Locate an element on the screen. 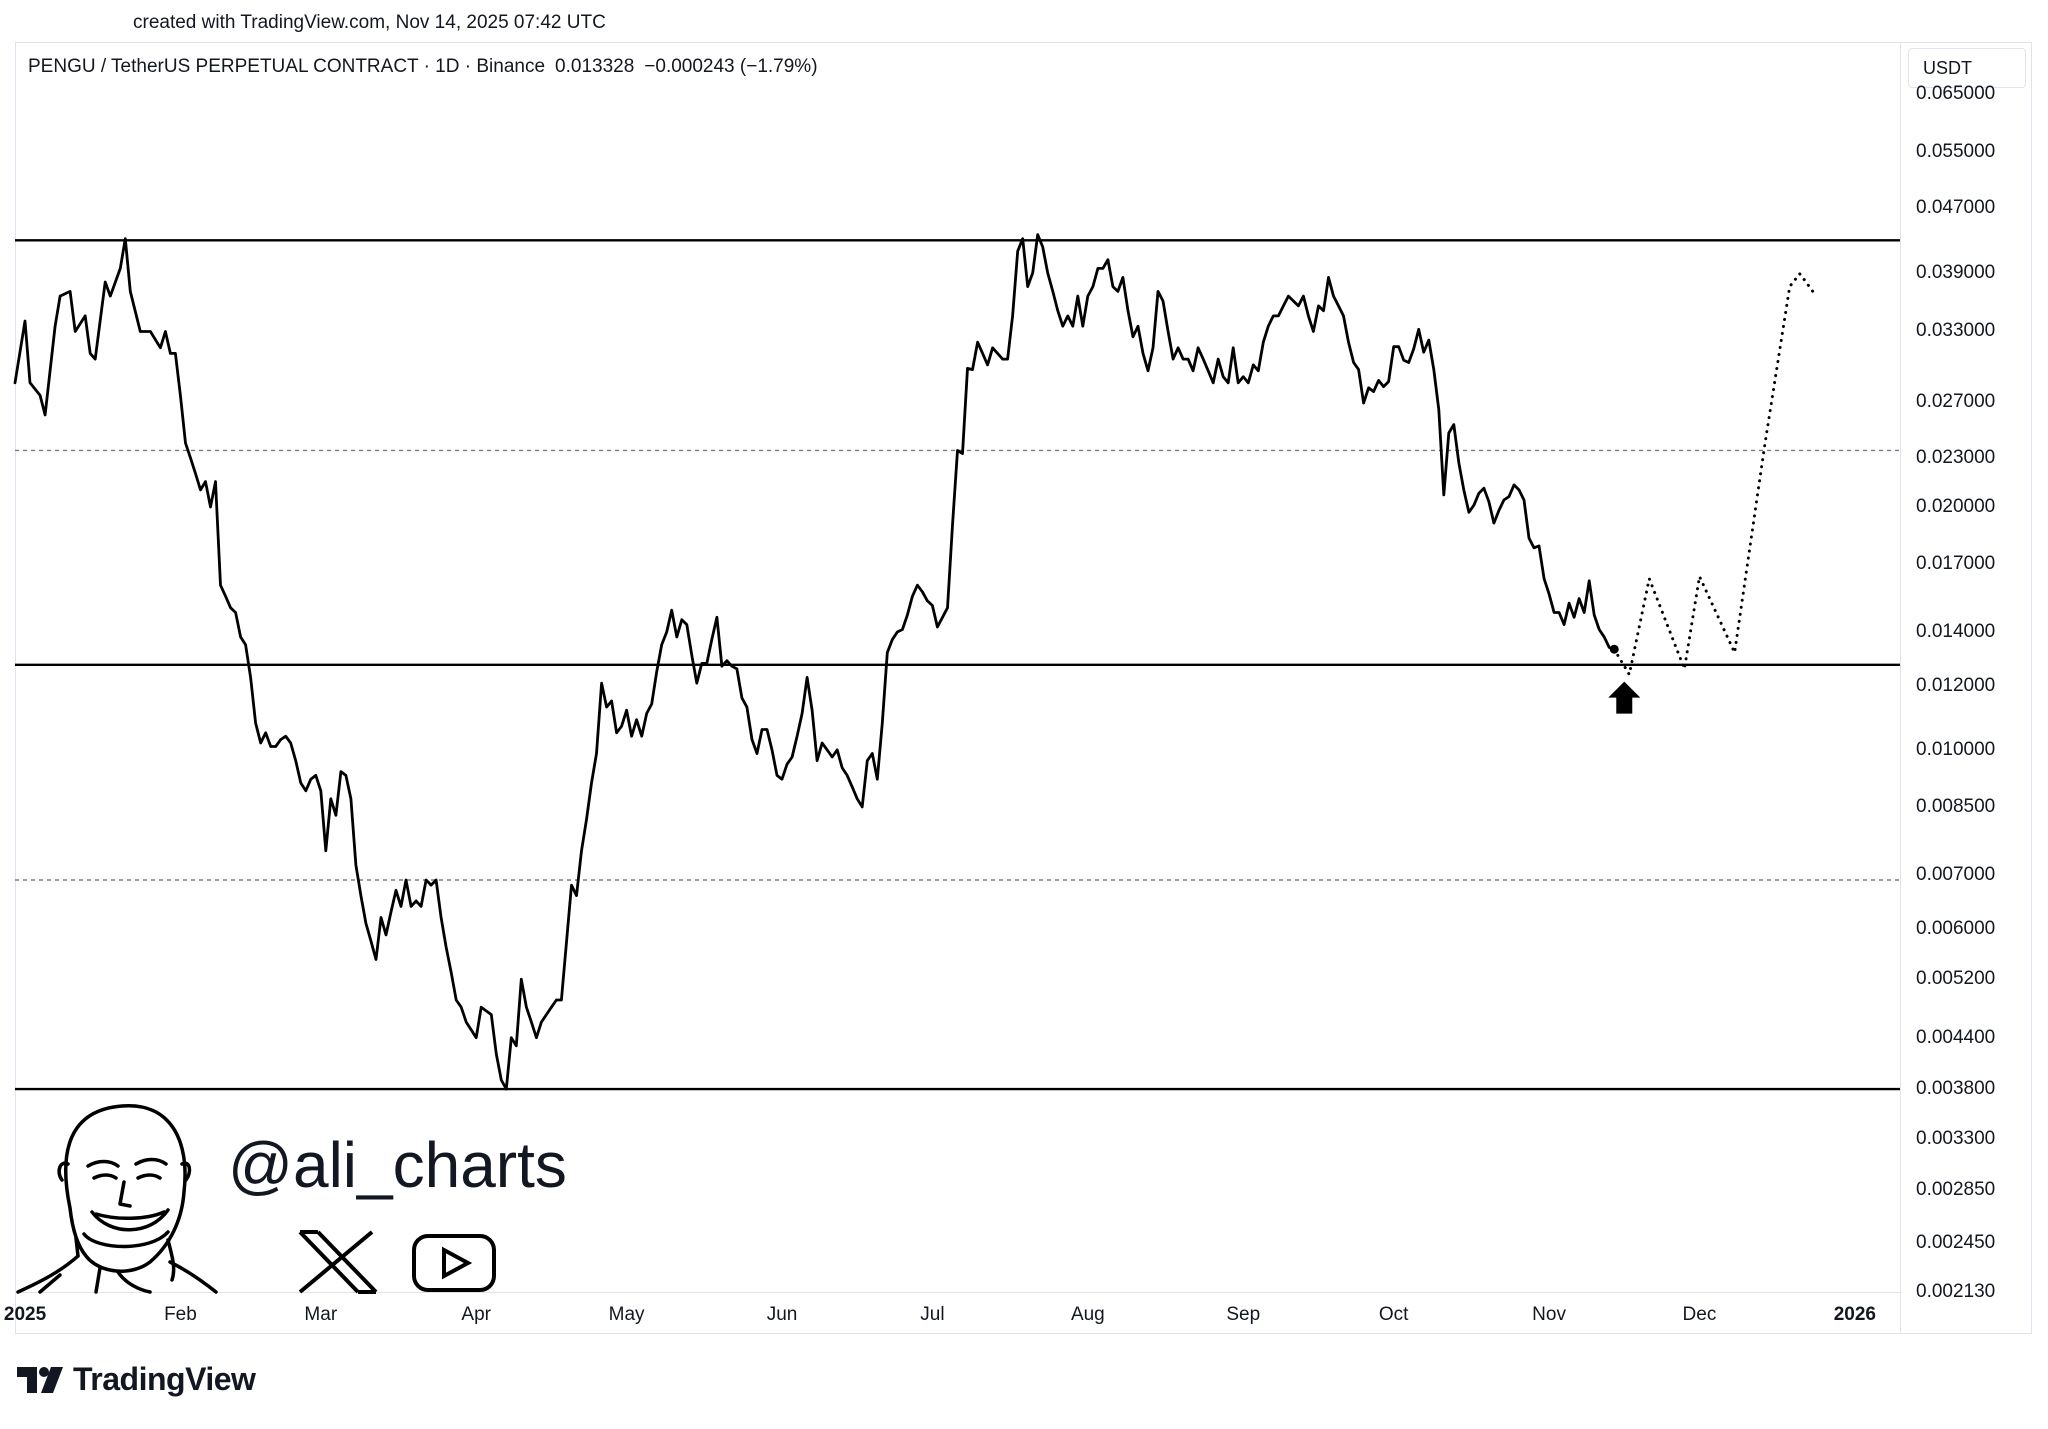 The width and height of the screenshot is (2048, 1429). price-change: −0.000243 (−1.79%) is located at coordinates (731, 66).